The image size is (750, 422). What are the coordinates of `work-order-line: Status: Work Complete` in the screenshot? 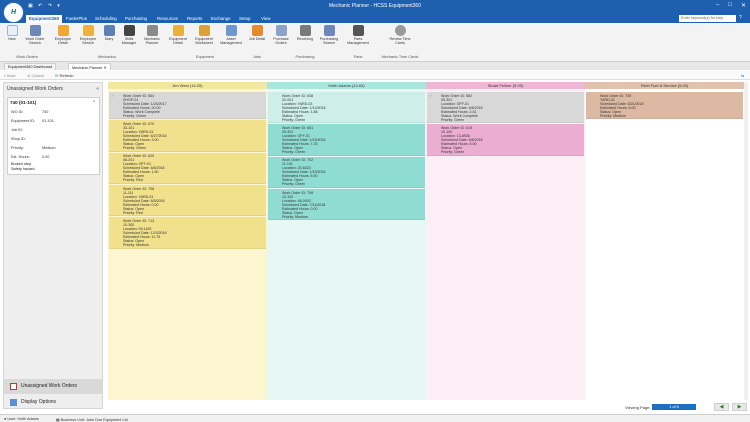 It's located at (459, 115).